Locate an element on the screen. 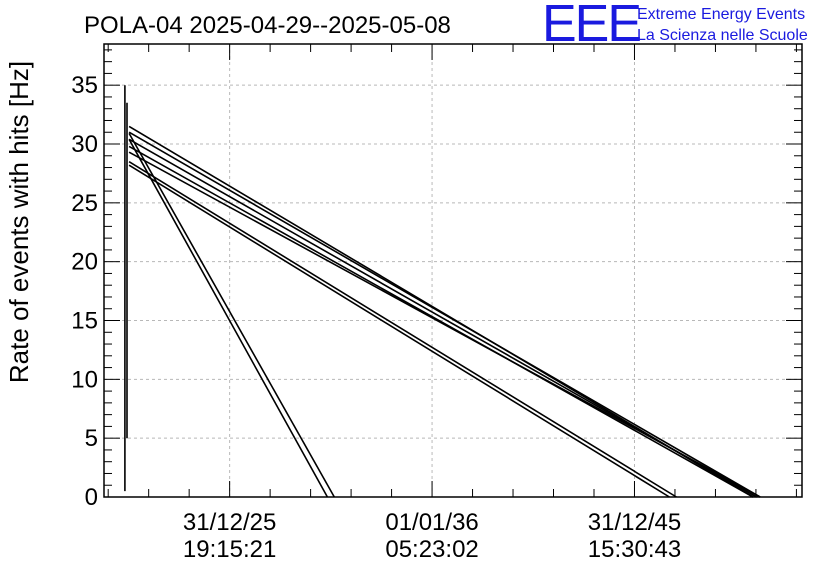 Image resolution: width=836 pixels, height=572 pixels. y-tick-label: 20 is located at coordinates (84, 262).